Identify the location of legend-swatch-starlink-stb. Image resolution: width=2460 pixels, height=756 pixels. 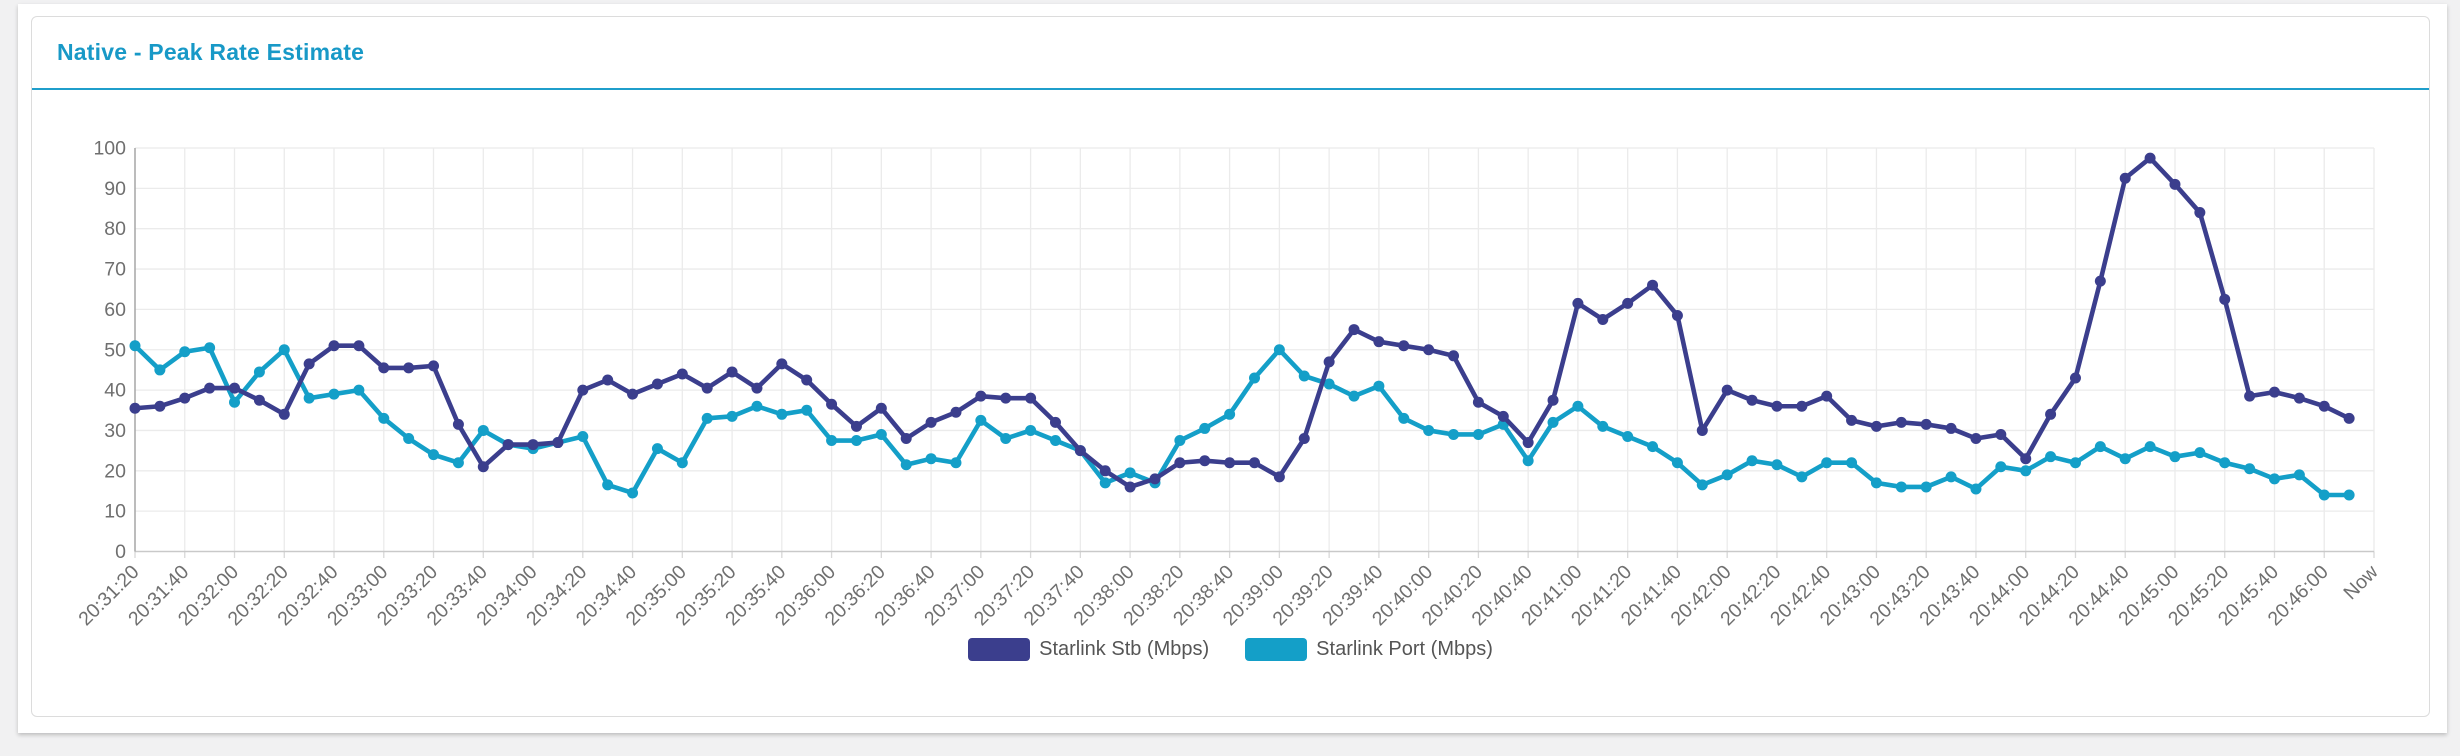
(999, 649).